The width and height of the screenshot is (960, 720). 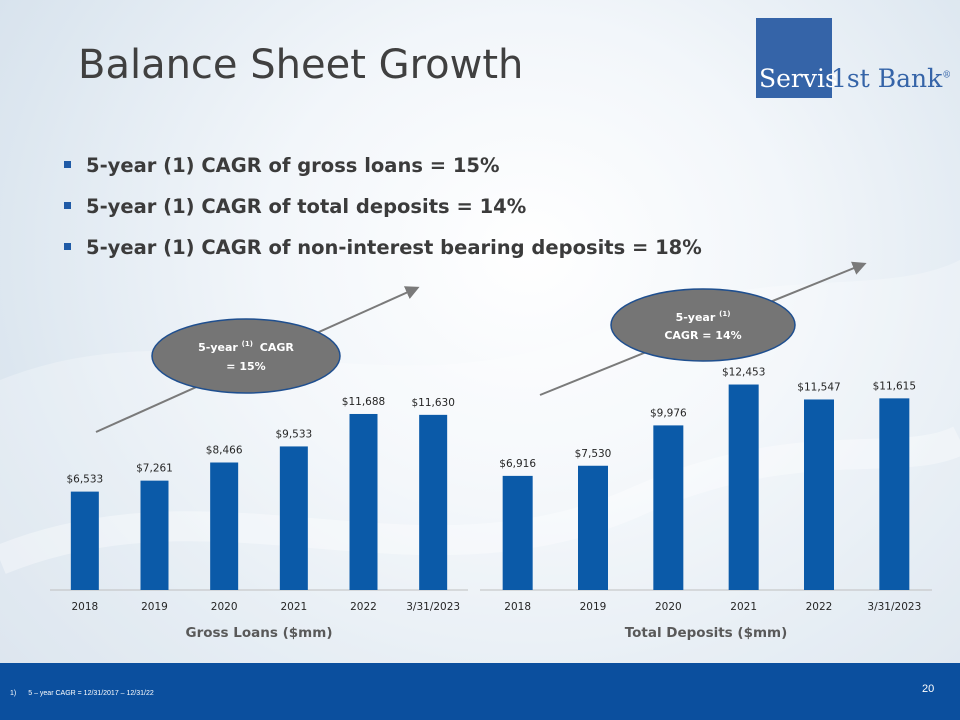 What do you see at coordinates (794, 58) in the screenshot?
I see `logo-box` at bounding box center [794, 58].